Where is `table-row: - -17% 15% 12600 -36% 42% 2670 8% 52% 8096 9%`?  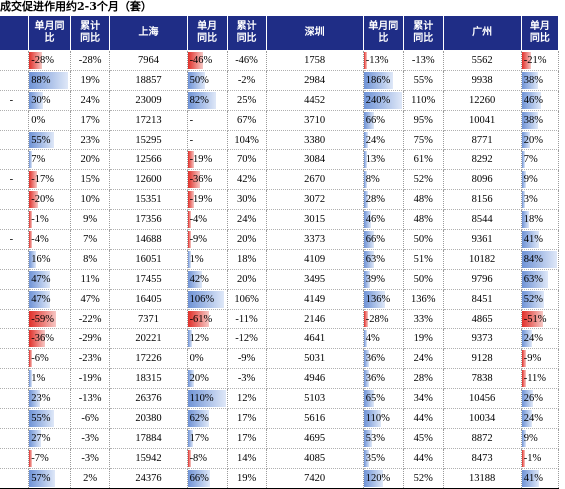 table-row: - -17% 15% 12600 -36% 42% 2670 8% 52% 8096 9% is located at coordinates (280, 180).